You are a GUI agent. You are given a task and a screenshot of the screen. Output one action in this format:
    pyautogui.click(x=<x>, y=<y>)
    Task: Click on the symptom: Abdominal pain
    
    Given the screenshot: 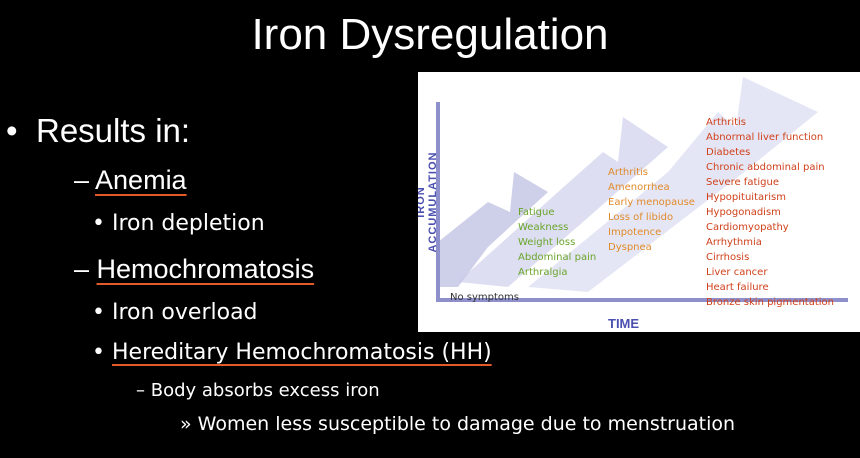 What is the action you would take?
    pyautogui.click(x=557, y=257)
    